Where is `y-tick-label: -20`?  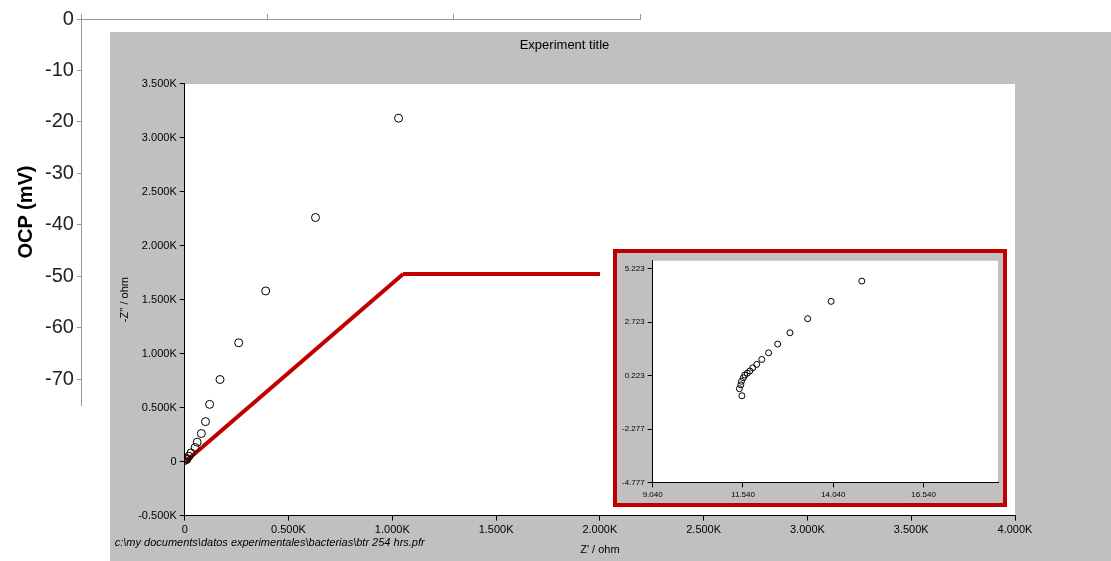
y-tick-label: -20 is located at coordinates (59, 120).